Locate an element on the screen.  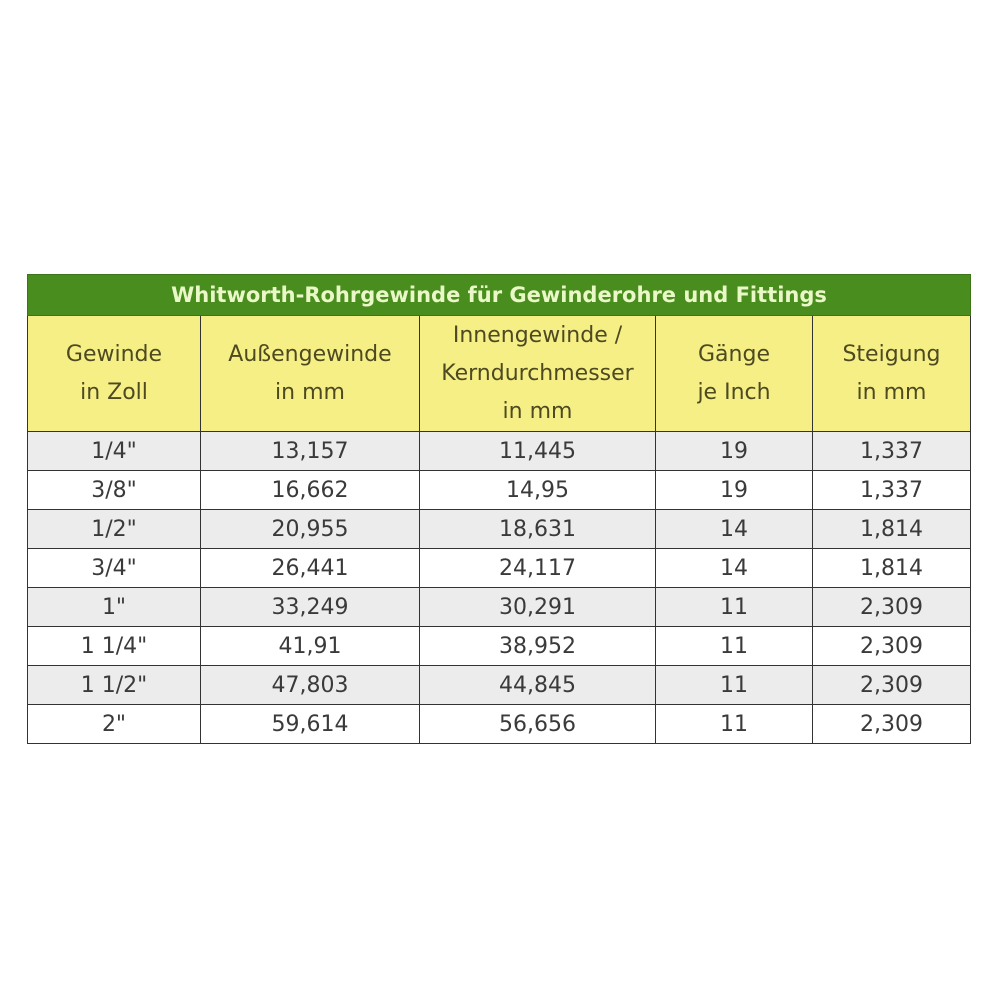
table-row: 1" 33,249 30,291 11 2,309 is located at coordinates (499, 607).